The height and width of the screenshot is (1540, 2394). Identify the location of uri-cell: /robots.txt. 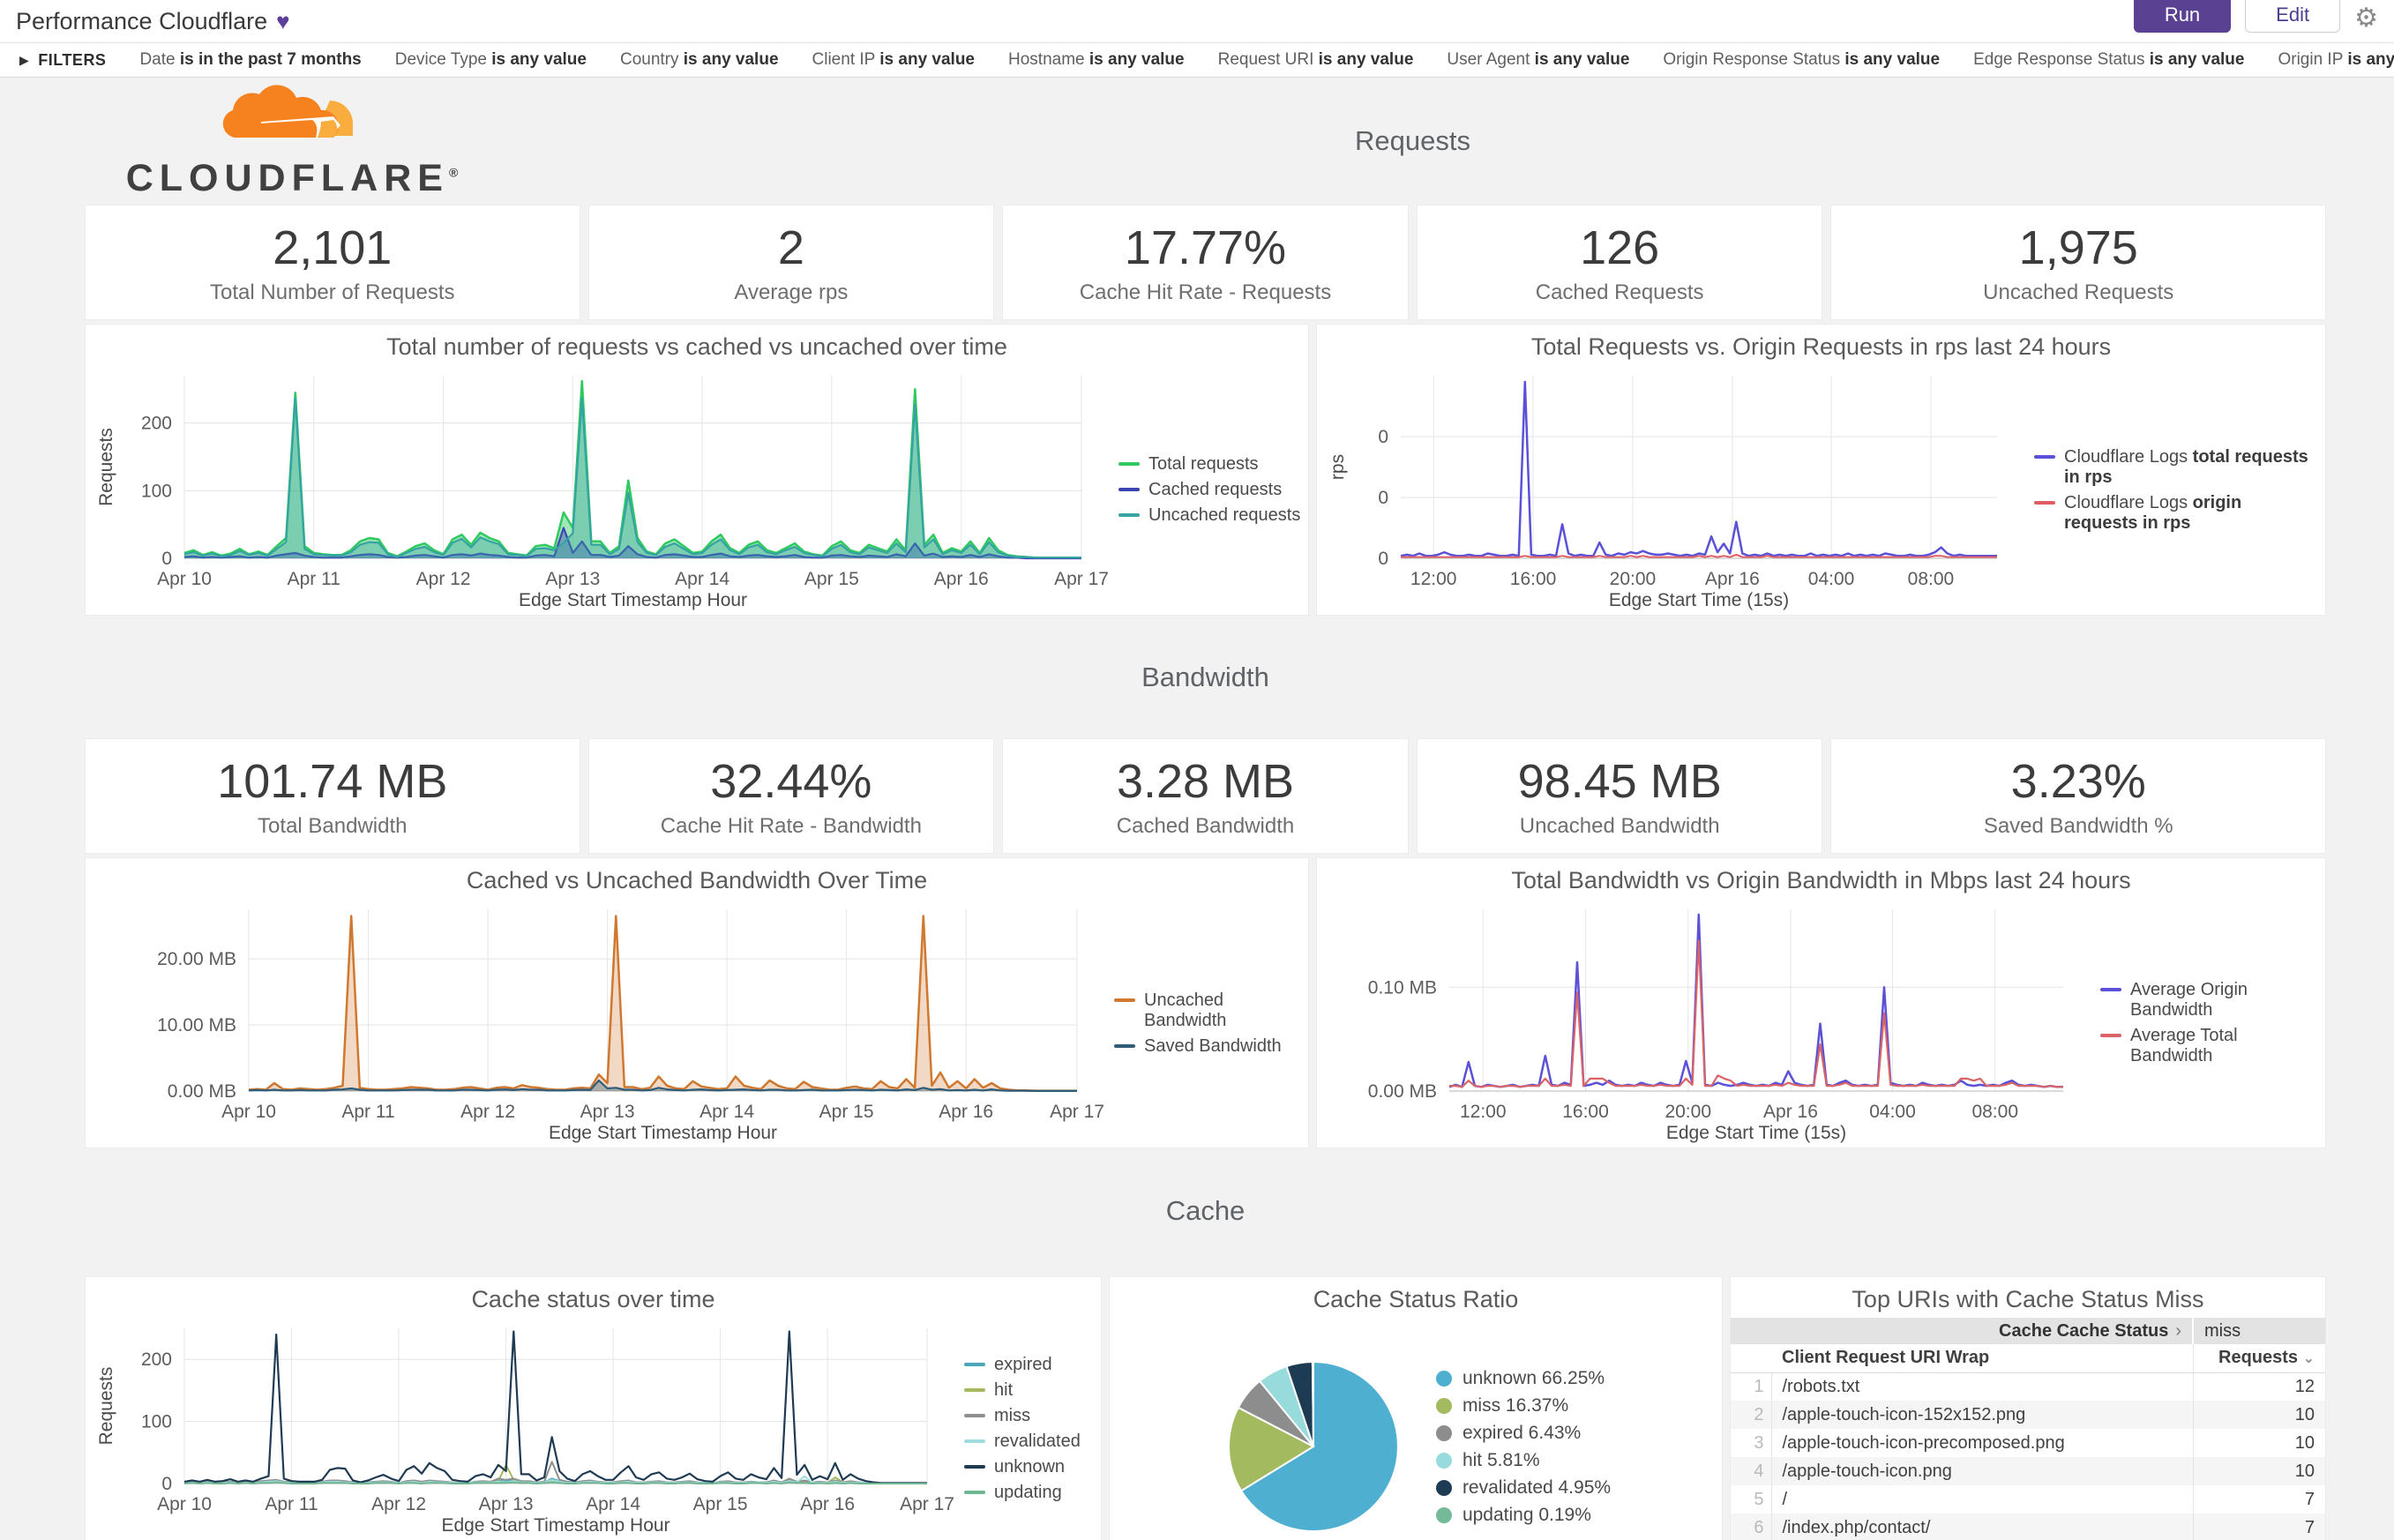
(1821, 1386).